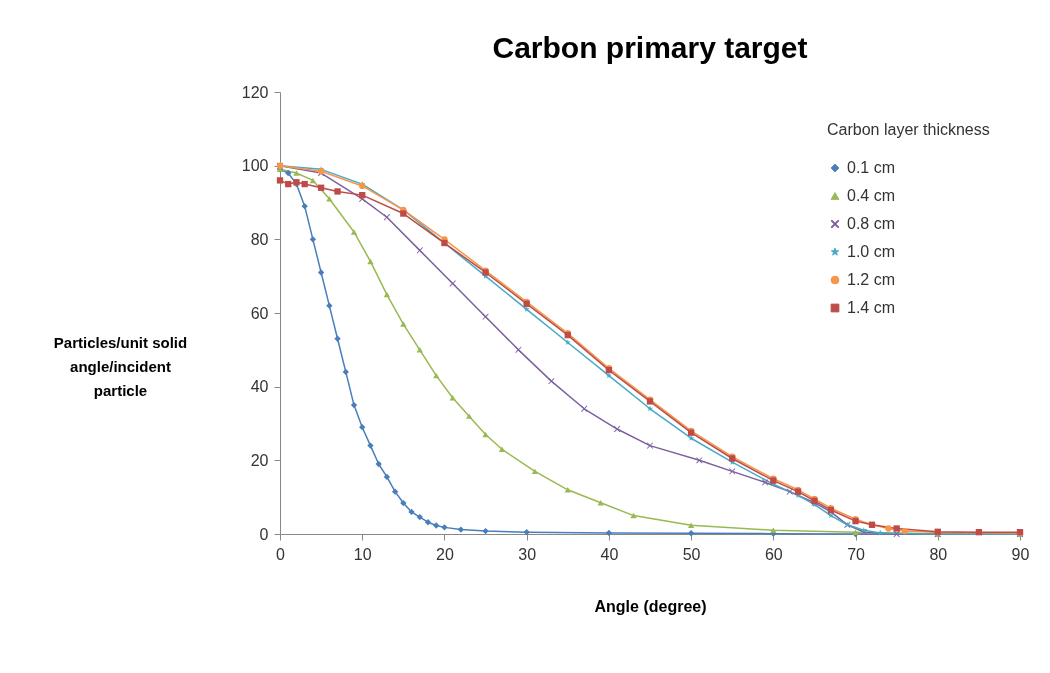 The width and height of the screenshot is (1050, 673). Describe the element at coordinates (650, 606) in the screenshot. I see `x-axis-title: Angle (degree)` at that location.